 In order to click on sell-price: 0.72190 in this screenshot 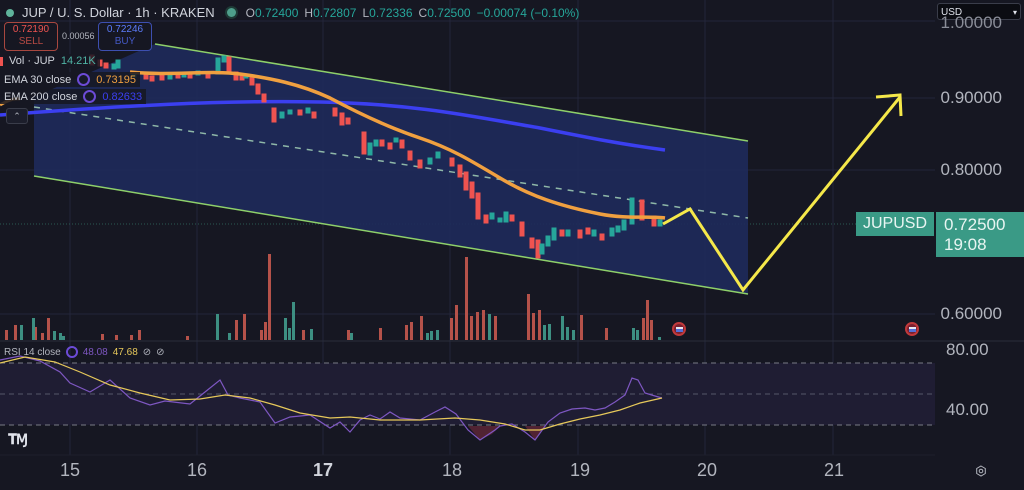, I will do `click(31, 29)`.